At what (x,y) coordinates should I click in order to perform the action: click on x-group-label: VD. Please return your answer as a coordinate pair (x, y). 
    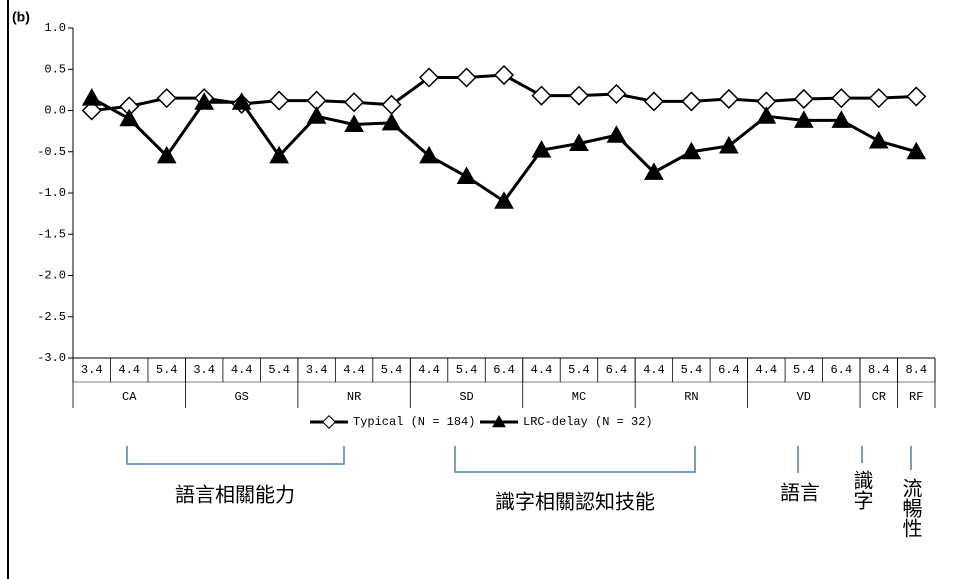
    Looking at the image, I should click on (804, 397).